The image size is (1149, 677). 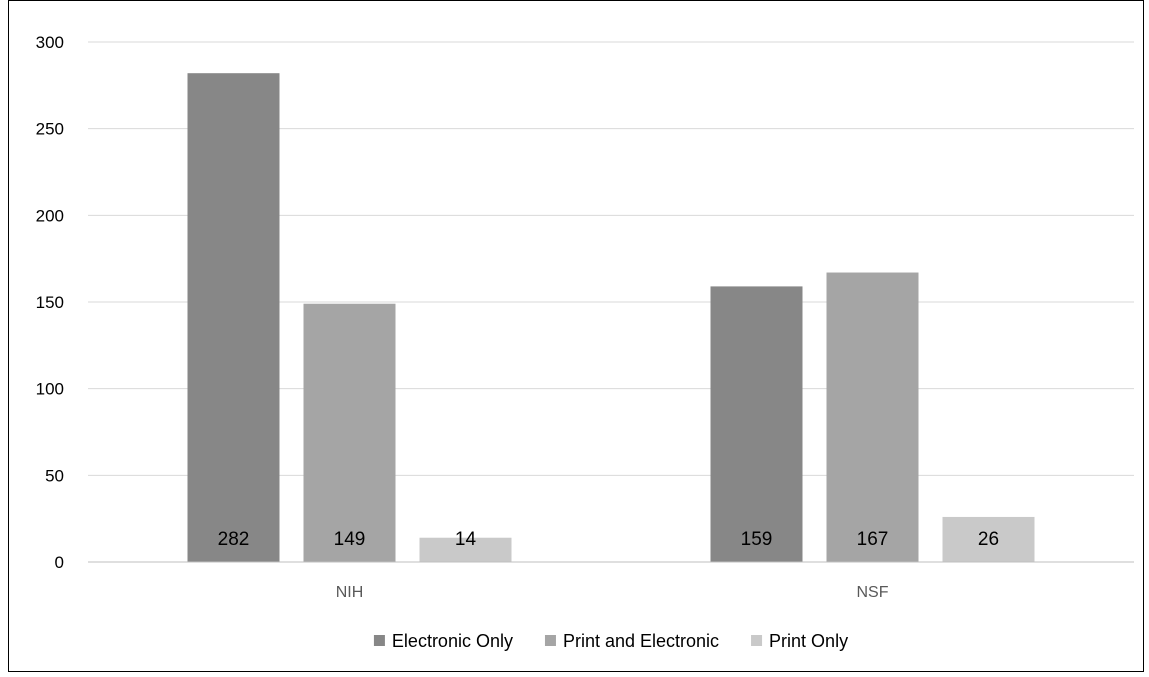 What do you see at coordinates (641, 641) in the screenshot?
I see `legend-label: Print and Electronic` at bounding box center [641, 641].